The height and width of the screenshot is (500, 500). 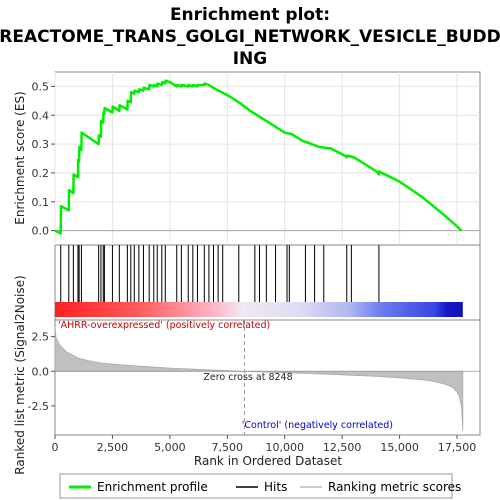 I want to click on x-tick-label: 5,000, so click(x=170, y=447).